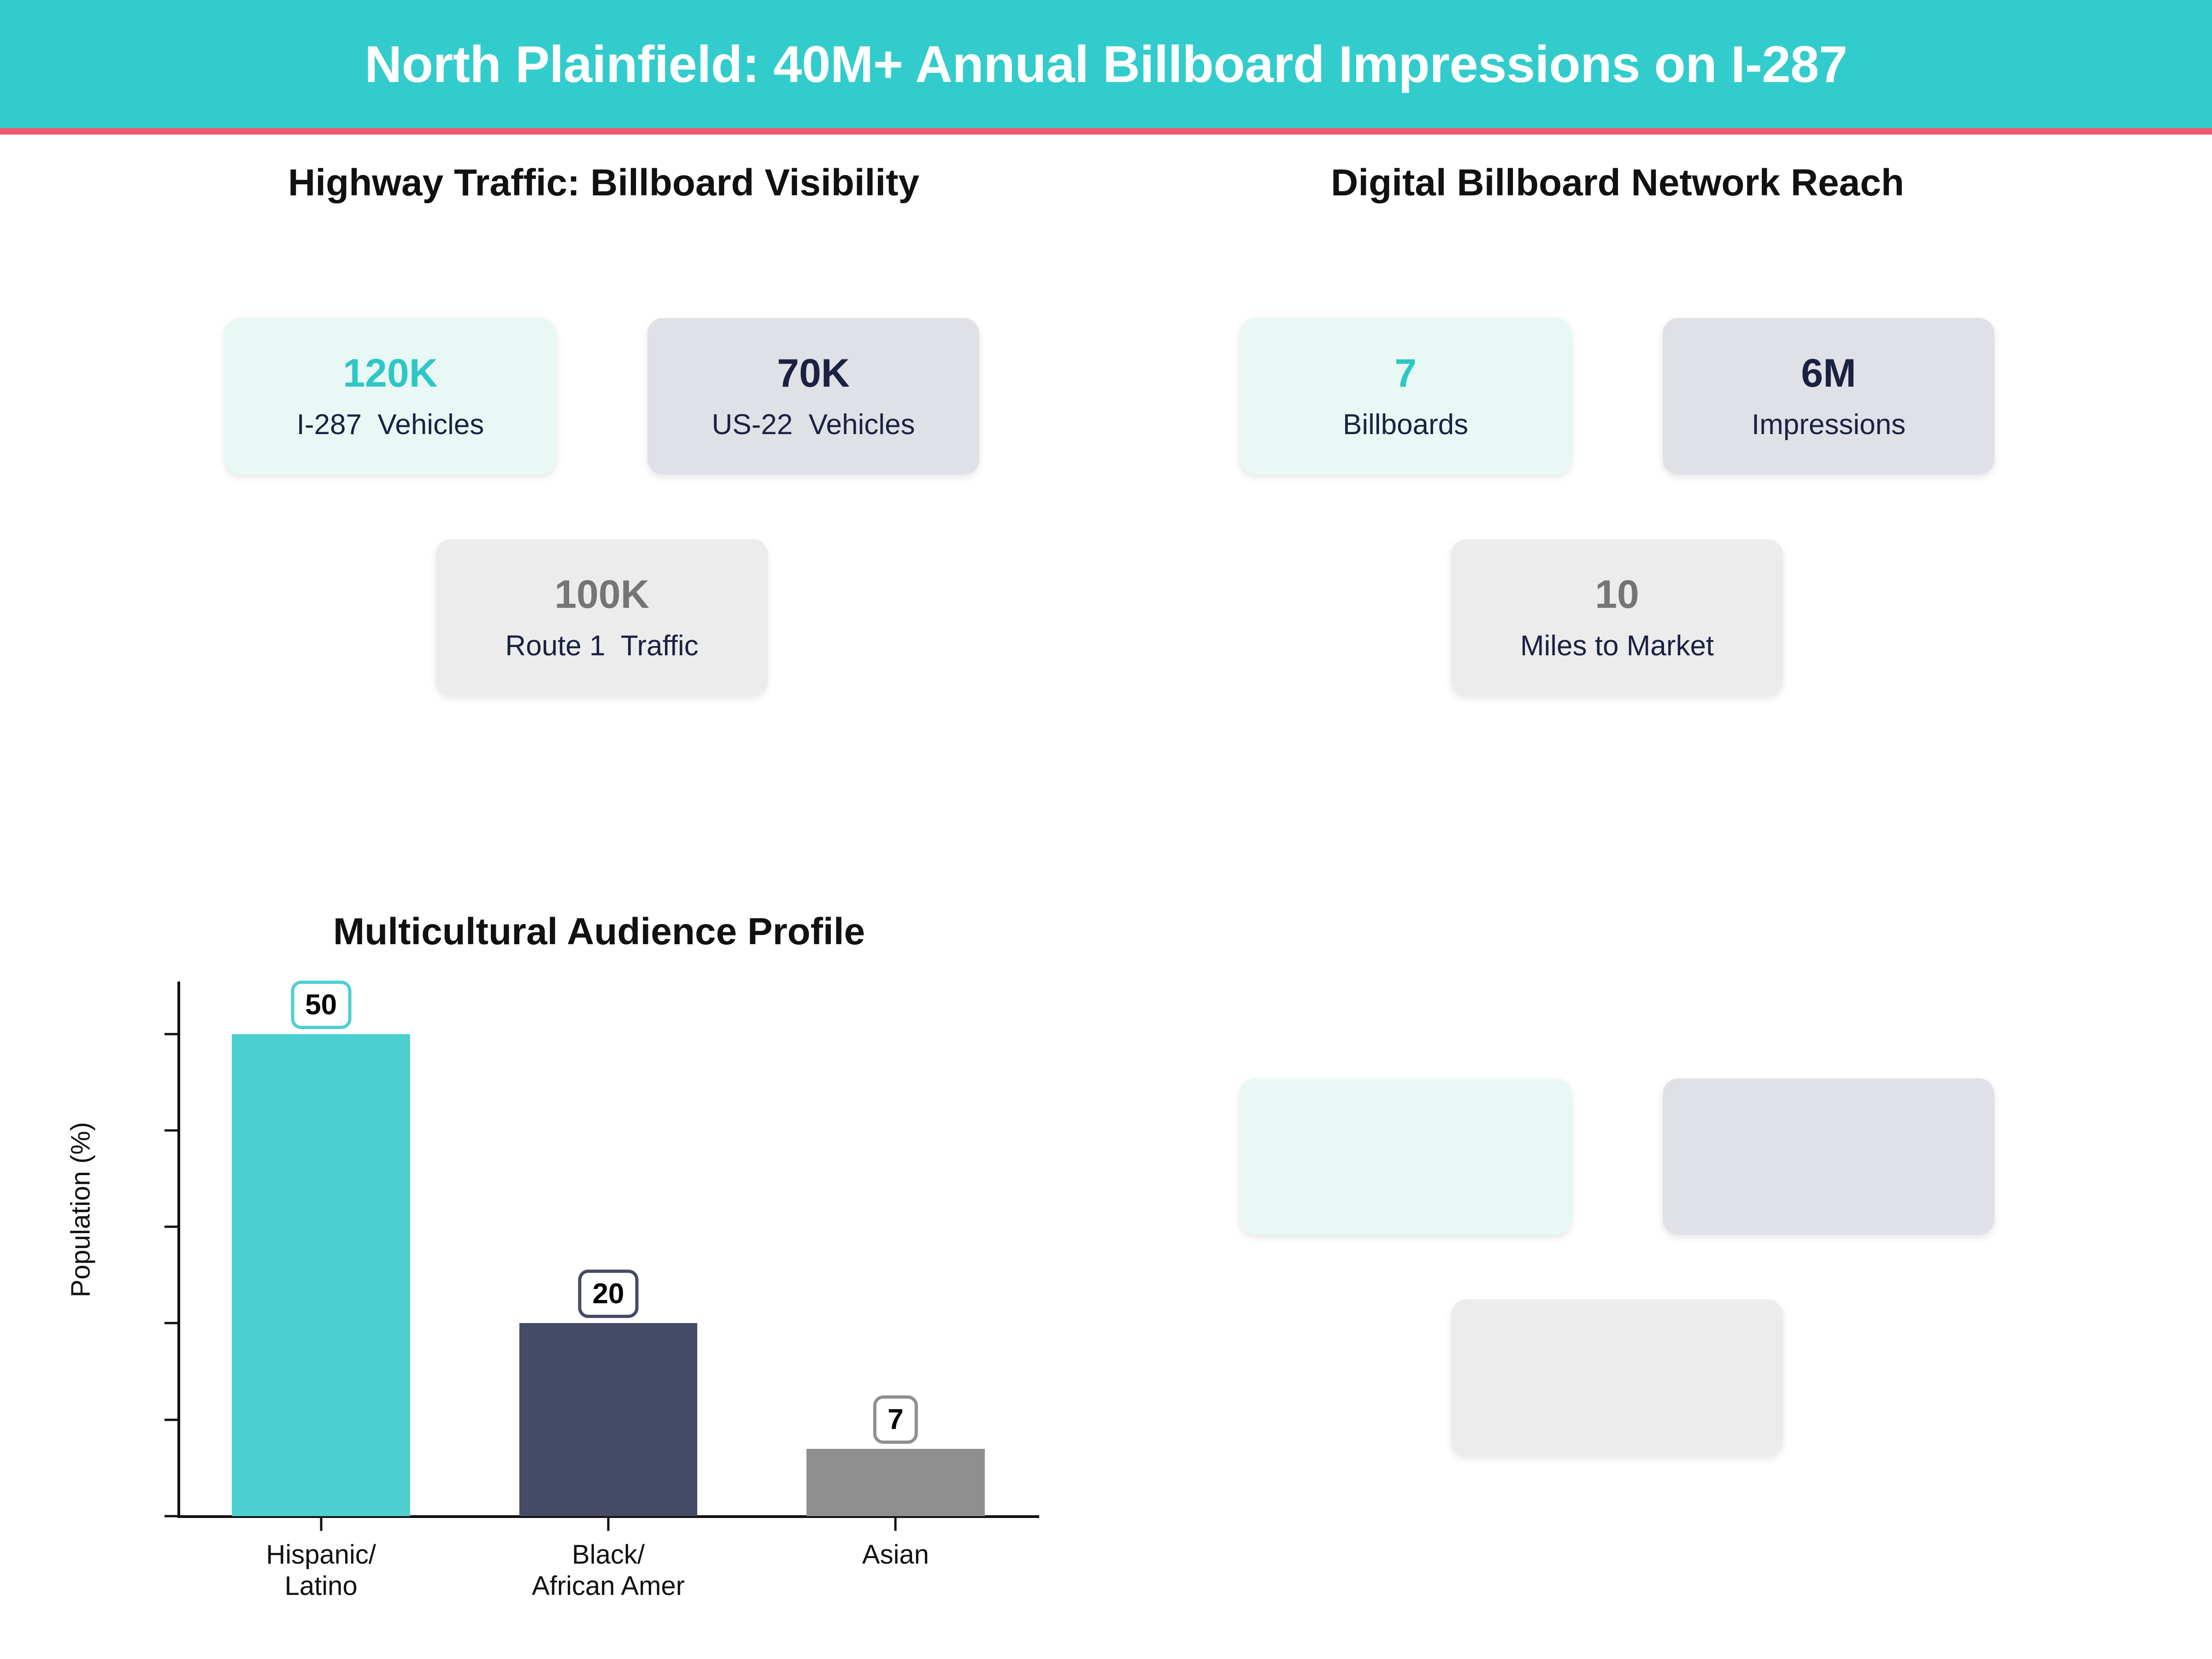  What do you see at coordinates (390, 425) in the screenshot?
I see `kpi-label: I-287 Vehicles` at bounding box center [390, 425].